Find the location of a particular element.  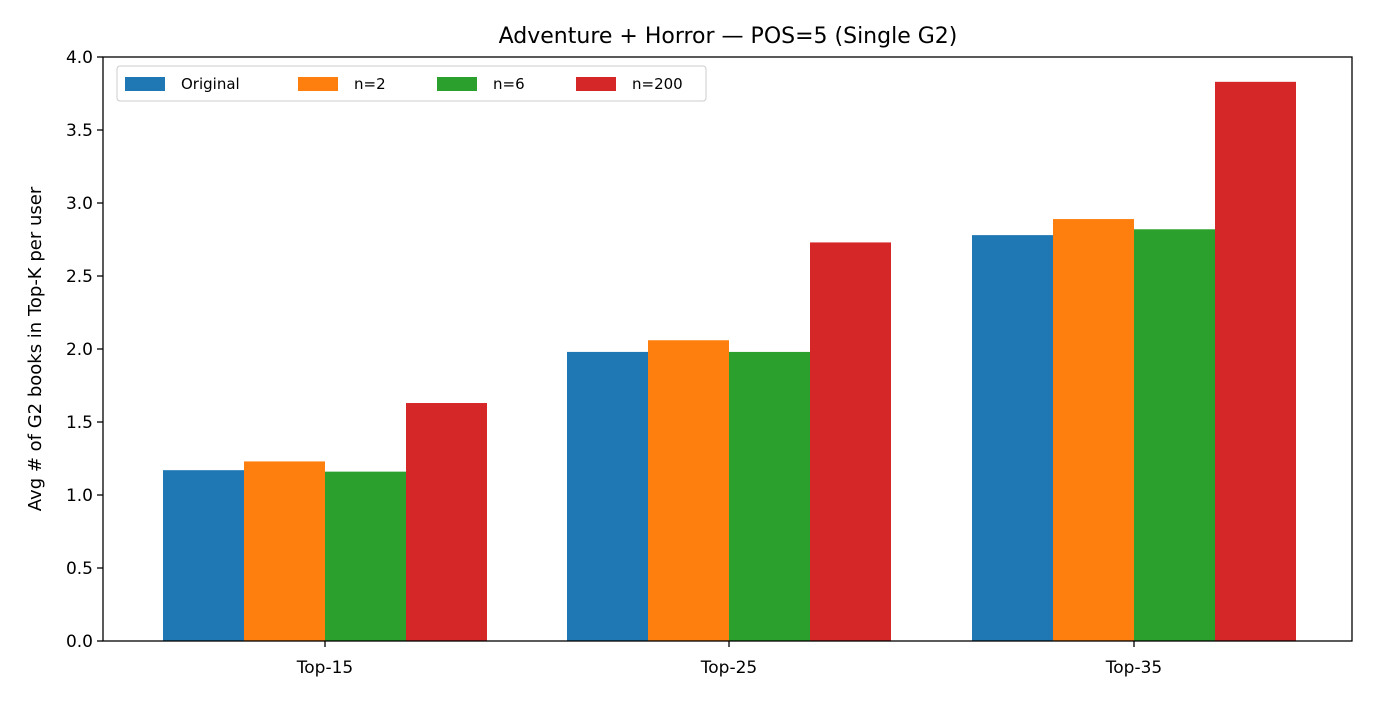

y-tick-label: 3.0 is located at coordinates (79, 204).